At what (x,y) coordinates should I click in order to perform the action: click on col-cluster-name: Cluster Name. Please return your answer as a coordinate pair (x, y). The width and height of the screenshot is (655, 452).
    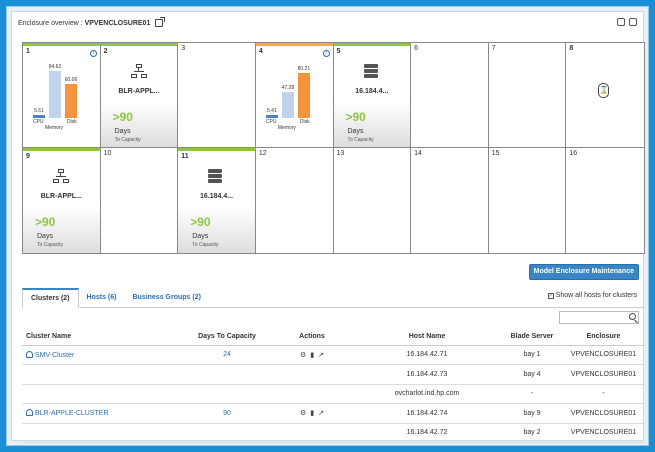
    Looking at the image, I should click on (102, 337).